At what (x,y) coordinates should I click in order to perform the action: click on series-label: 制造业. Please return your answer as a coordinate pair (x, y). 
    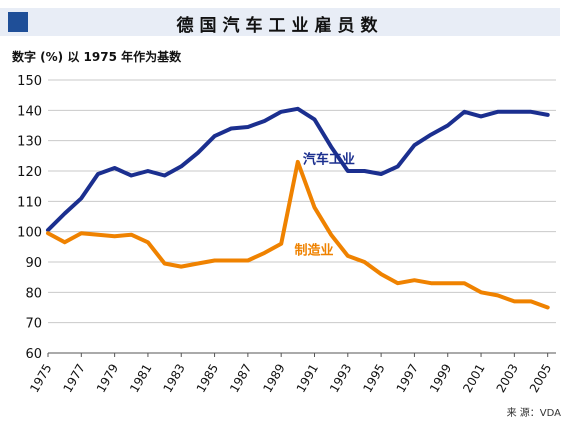
    Looking at the image, I should click on (314, 250).